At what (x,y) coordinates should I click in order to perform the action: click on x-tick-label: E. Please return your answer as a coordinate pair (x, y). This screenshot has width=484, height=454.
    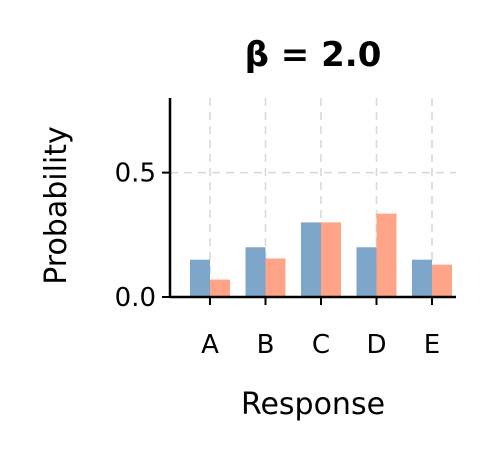
    Looking at the image, I should click on (432, 345).